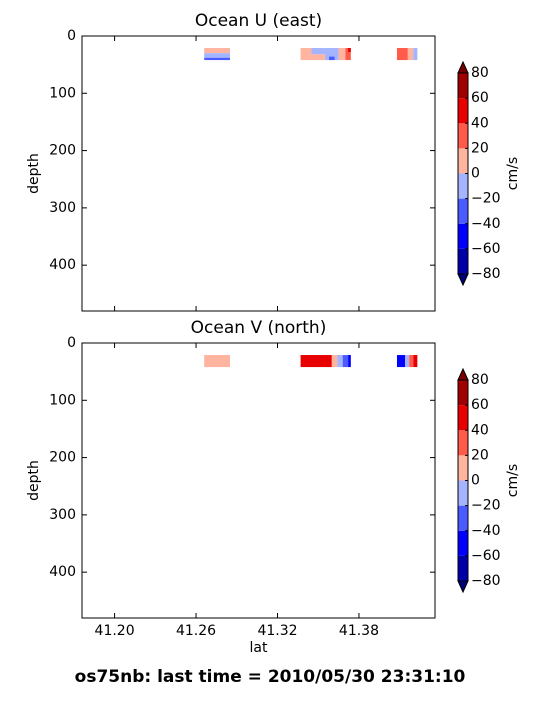 The width and height of the screenshot is (540, 720). What do you see at coordinates (277, 631) in the screenshot?
I see `x-tick-label: 41.32` at bounding box center [277, 631].